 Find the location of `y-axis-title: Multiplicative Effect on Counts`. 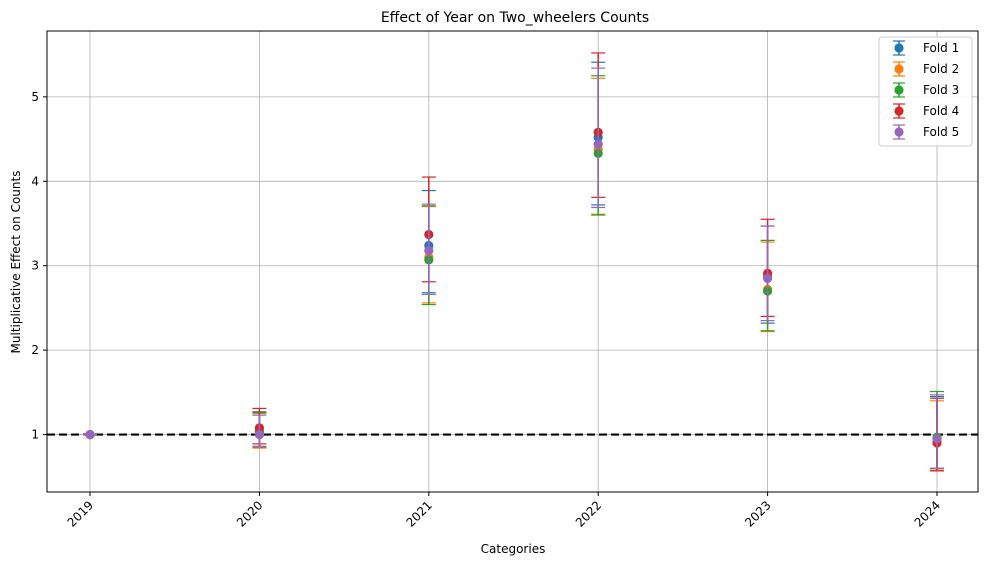

y-axis-title: Multiplicative Effect on Counts is located at coordinates (16, 262).